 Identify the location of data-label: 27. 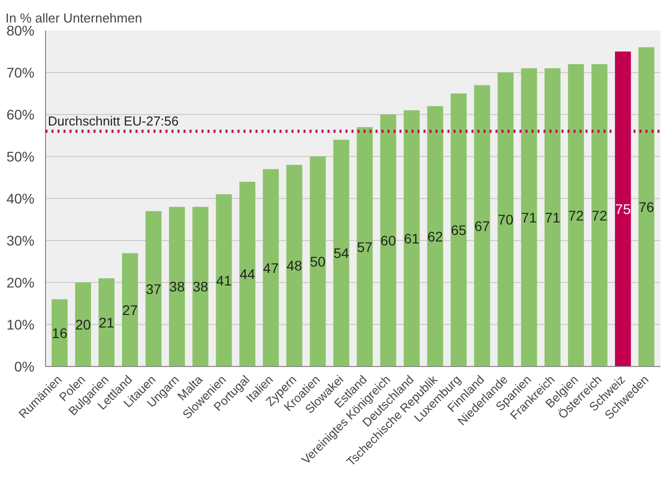
(130, 310).